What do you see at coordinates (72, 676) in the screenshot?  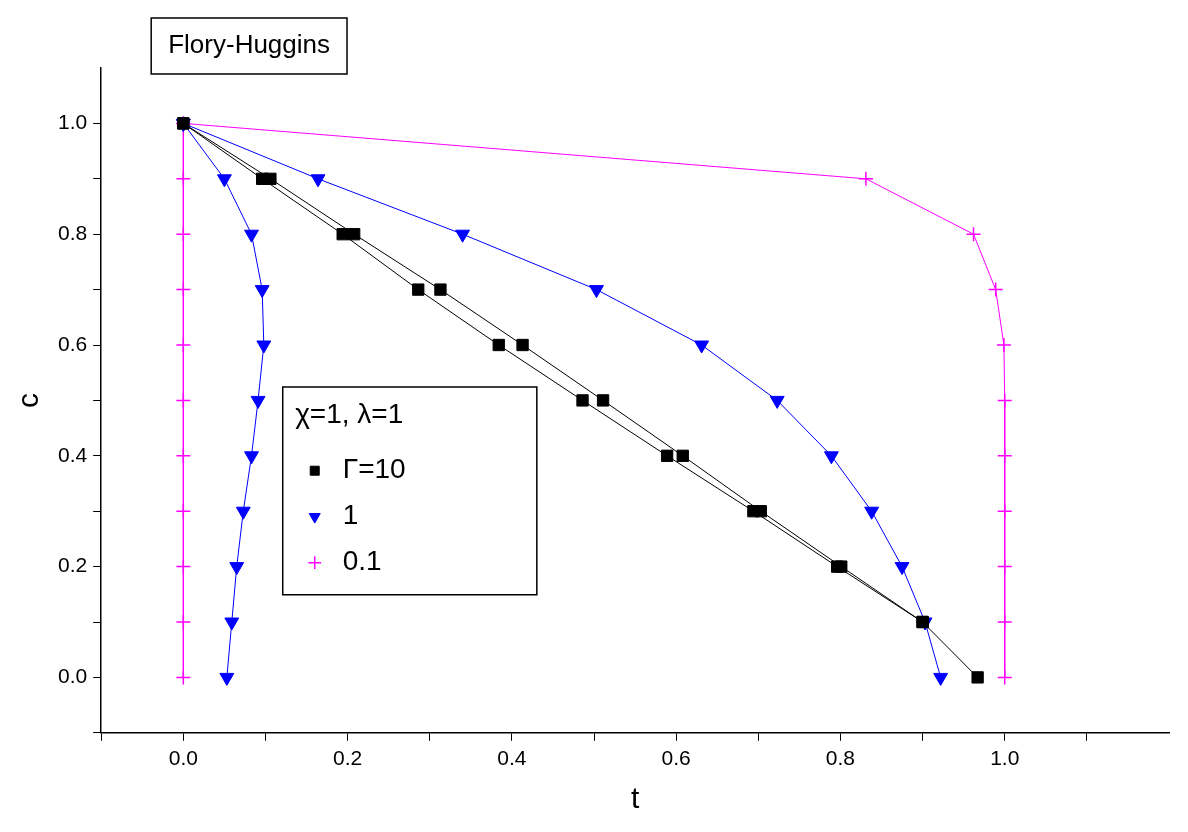 I see `y-tick-label: 0.0` at bounding box center [72, 676].